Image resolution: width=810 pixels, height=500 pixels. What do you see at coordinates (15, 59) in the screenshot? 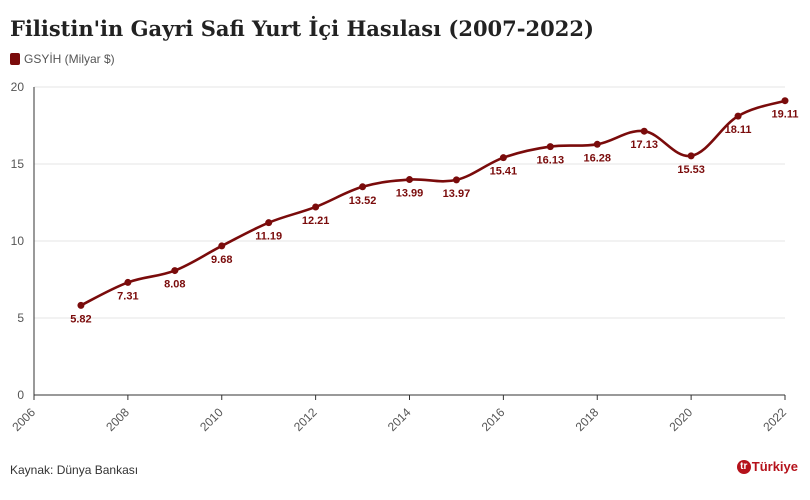
I see `legend-swatch` at bounding box center [15, 59].